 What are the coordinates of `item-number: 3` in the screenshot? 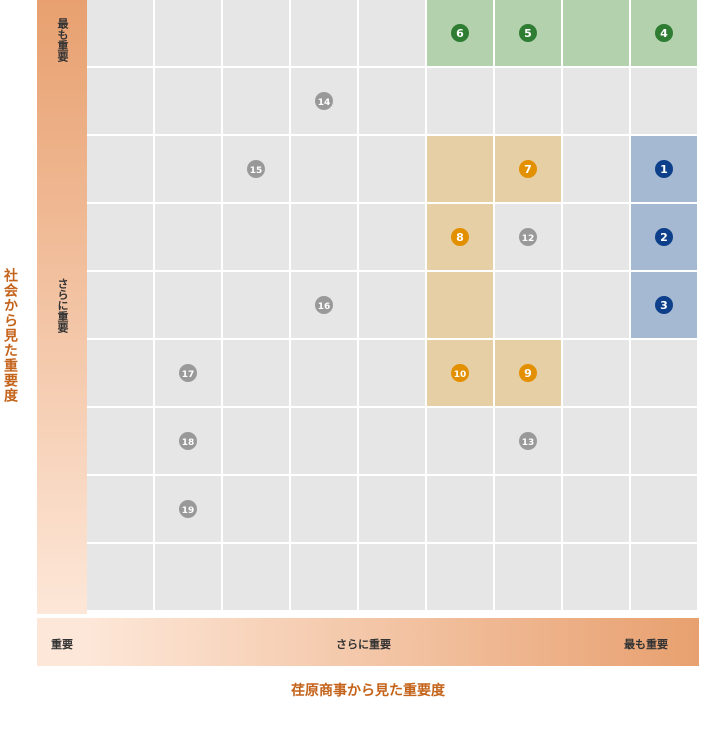 It's located at (664, 305).